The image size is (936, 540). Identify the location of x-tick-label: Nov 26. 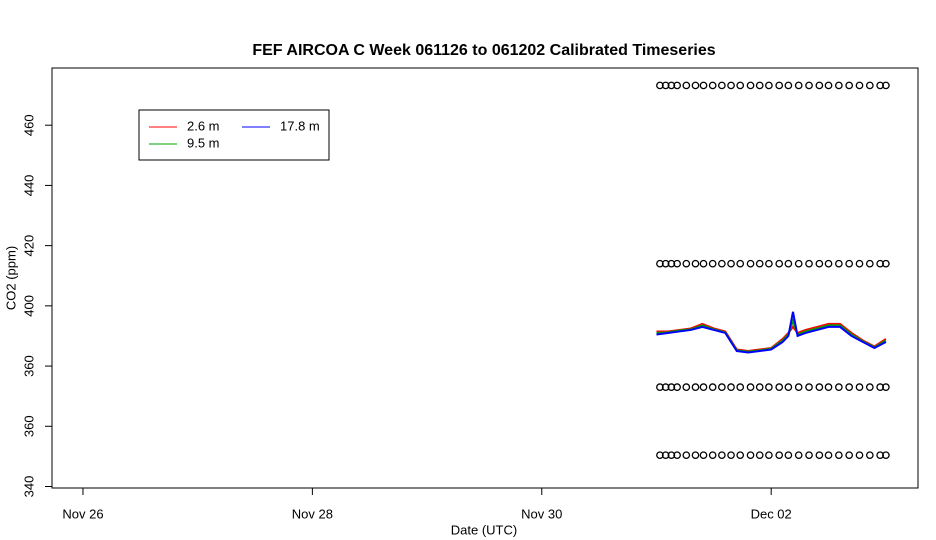
(82, 513).